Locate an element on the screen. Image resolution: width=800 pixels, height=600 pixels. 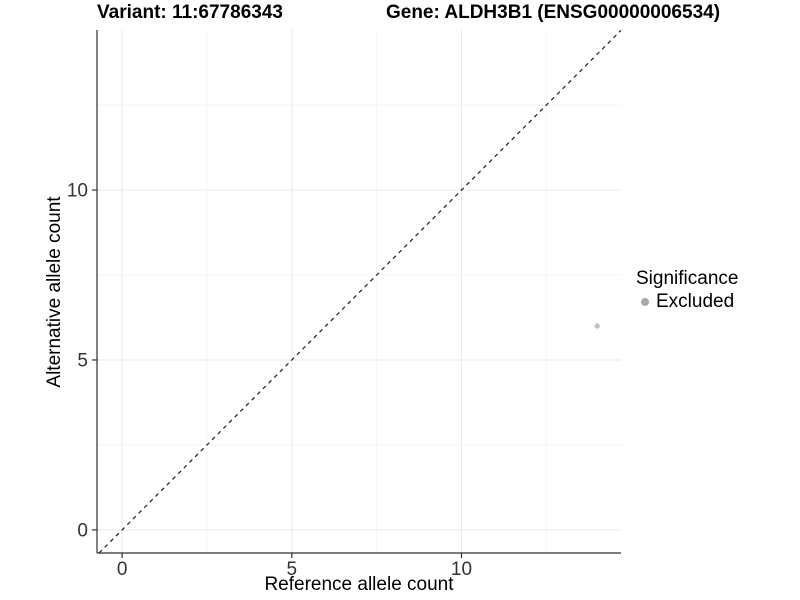
legend-item-excluded: Excluded is located at coordinates (687, 302).